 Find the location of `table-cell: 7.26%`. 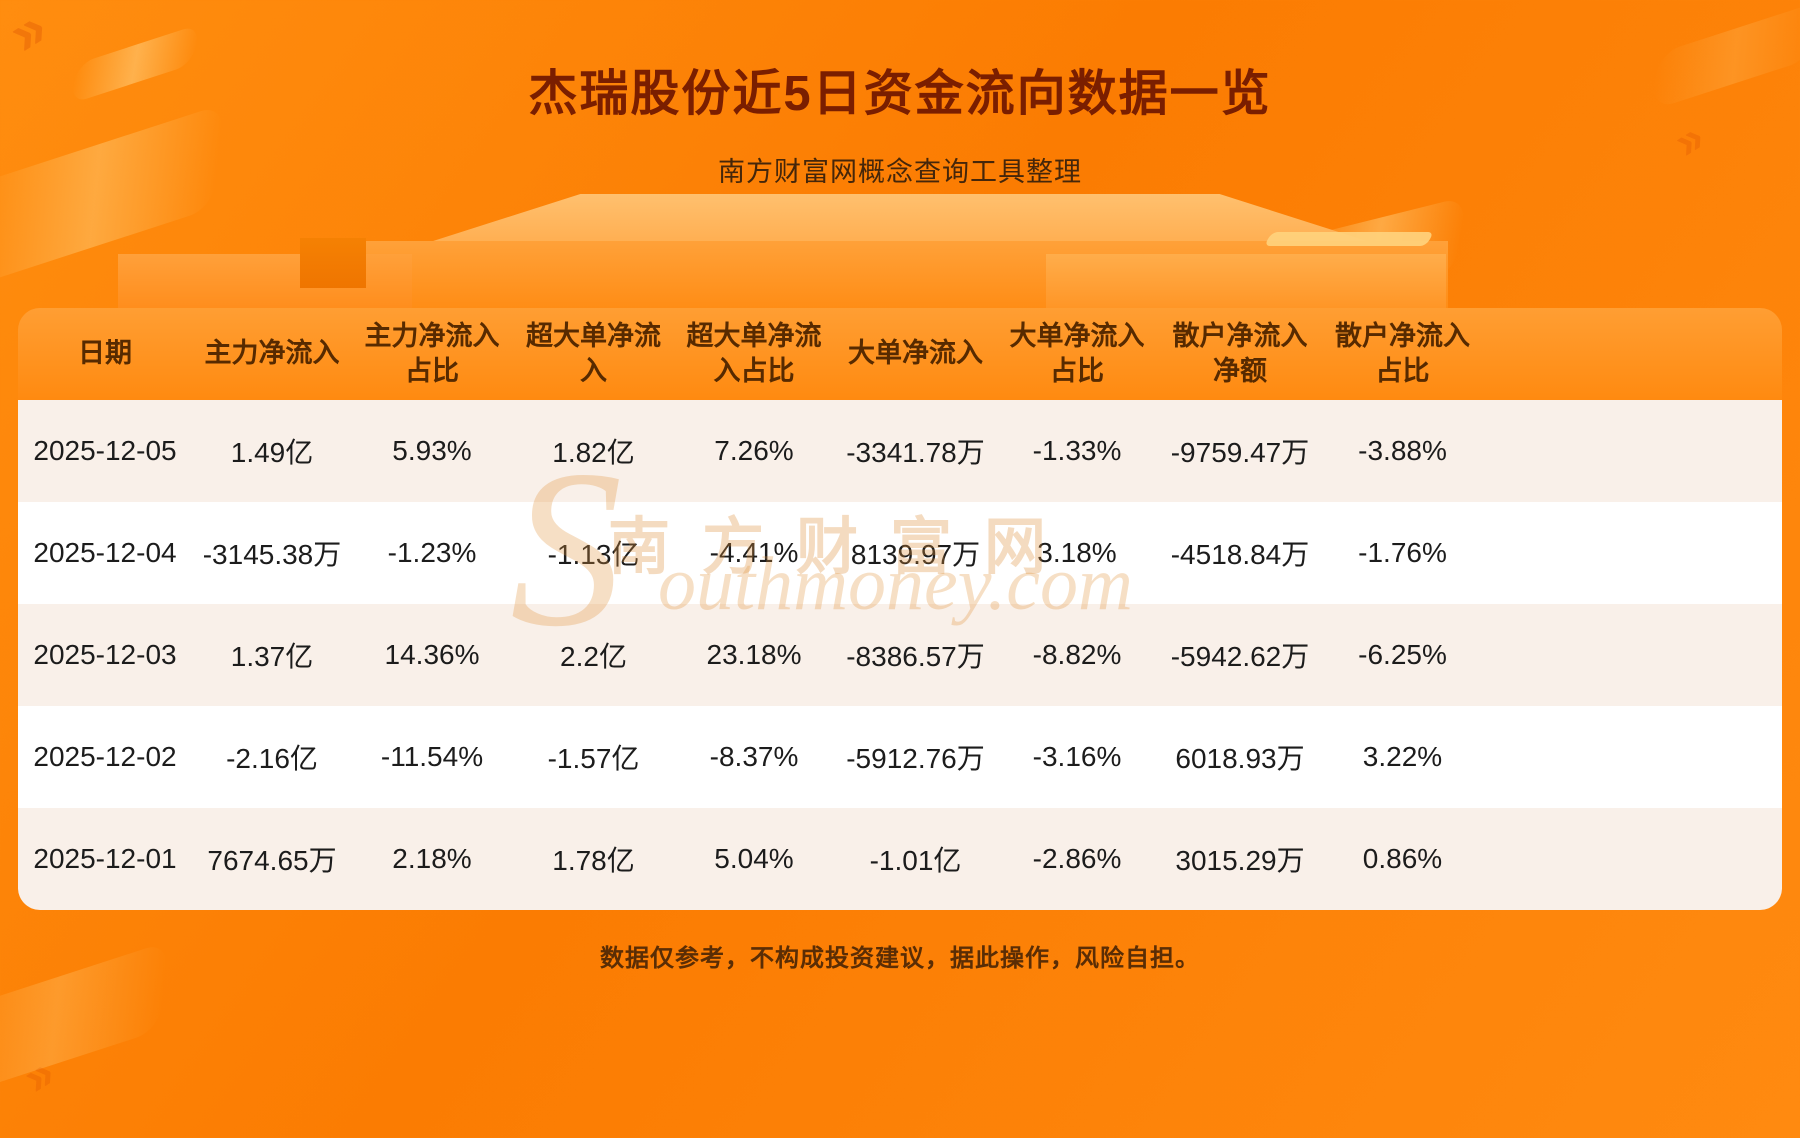

table-cell: 7.26% is located at coordinates (754, 450).